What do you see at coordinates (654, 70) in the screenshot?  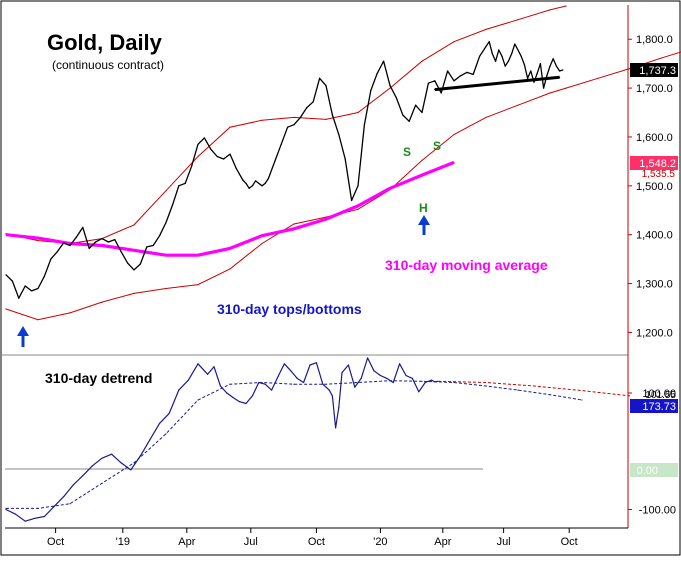 I see `price-label-tag: 1,737.3` at bounding box center [654, 70].